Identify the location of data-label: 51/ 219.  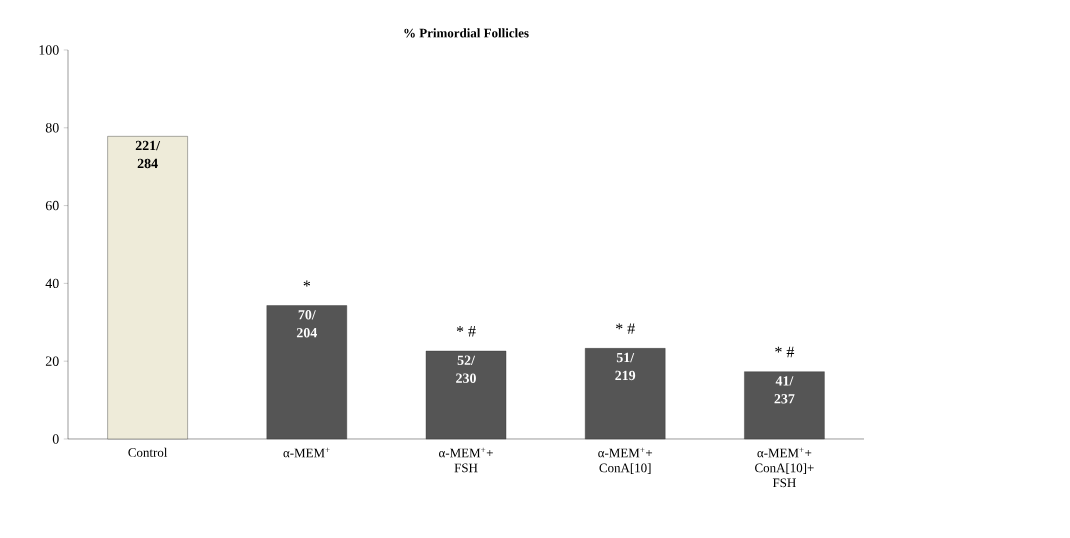
(625, 366).